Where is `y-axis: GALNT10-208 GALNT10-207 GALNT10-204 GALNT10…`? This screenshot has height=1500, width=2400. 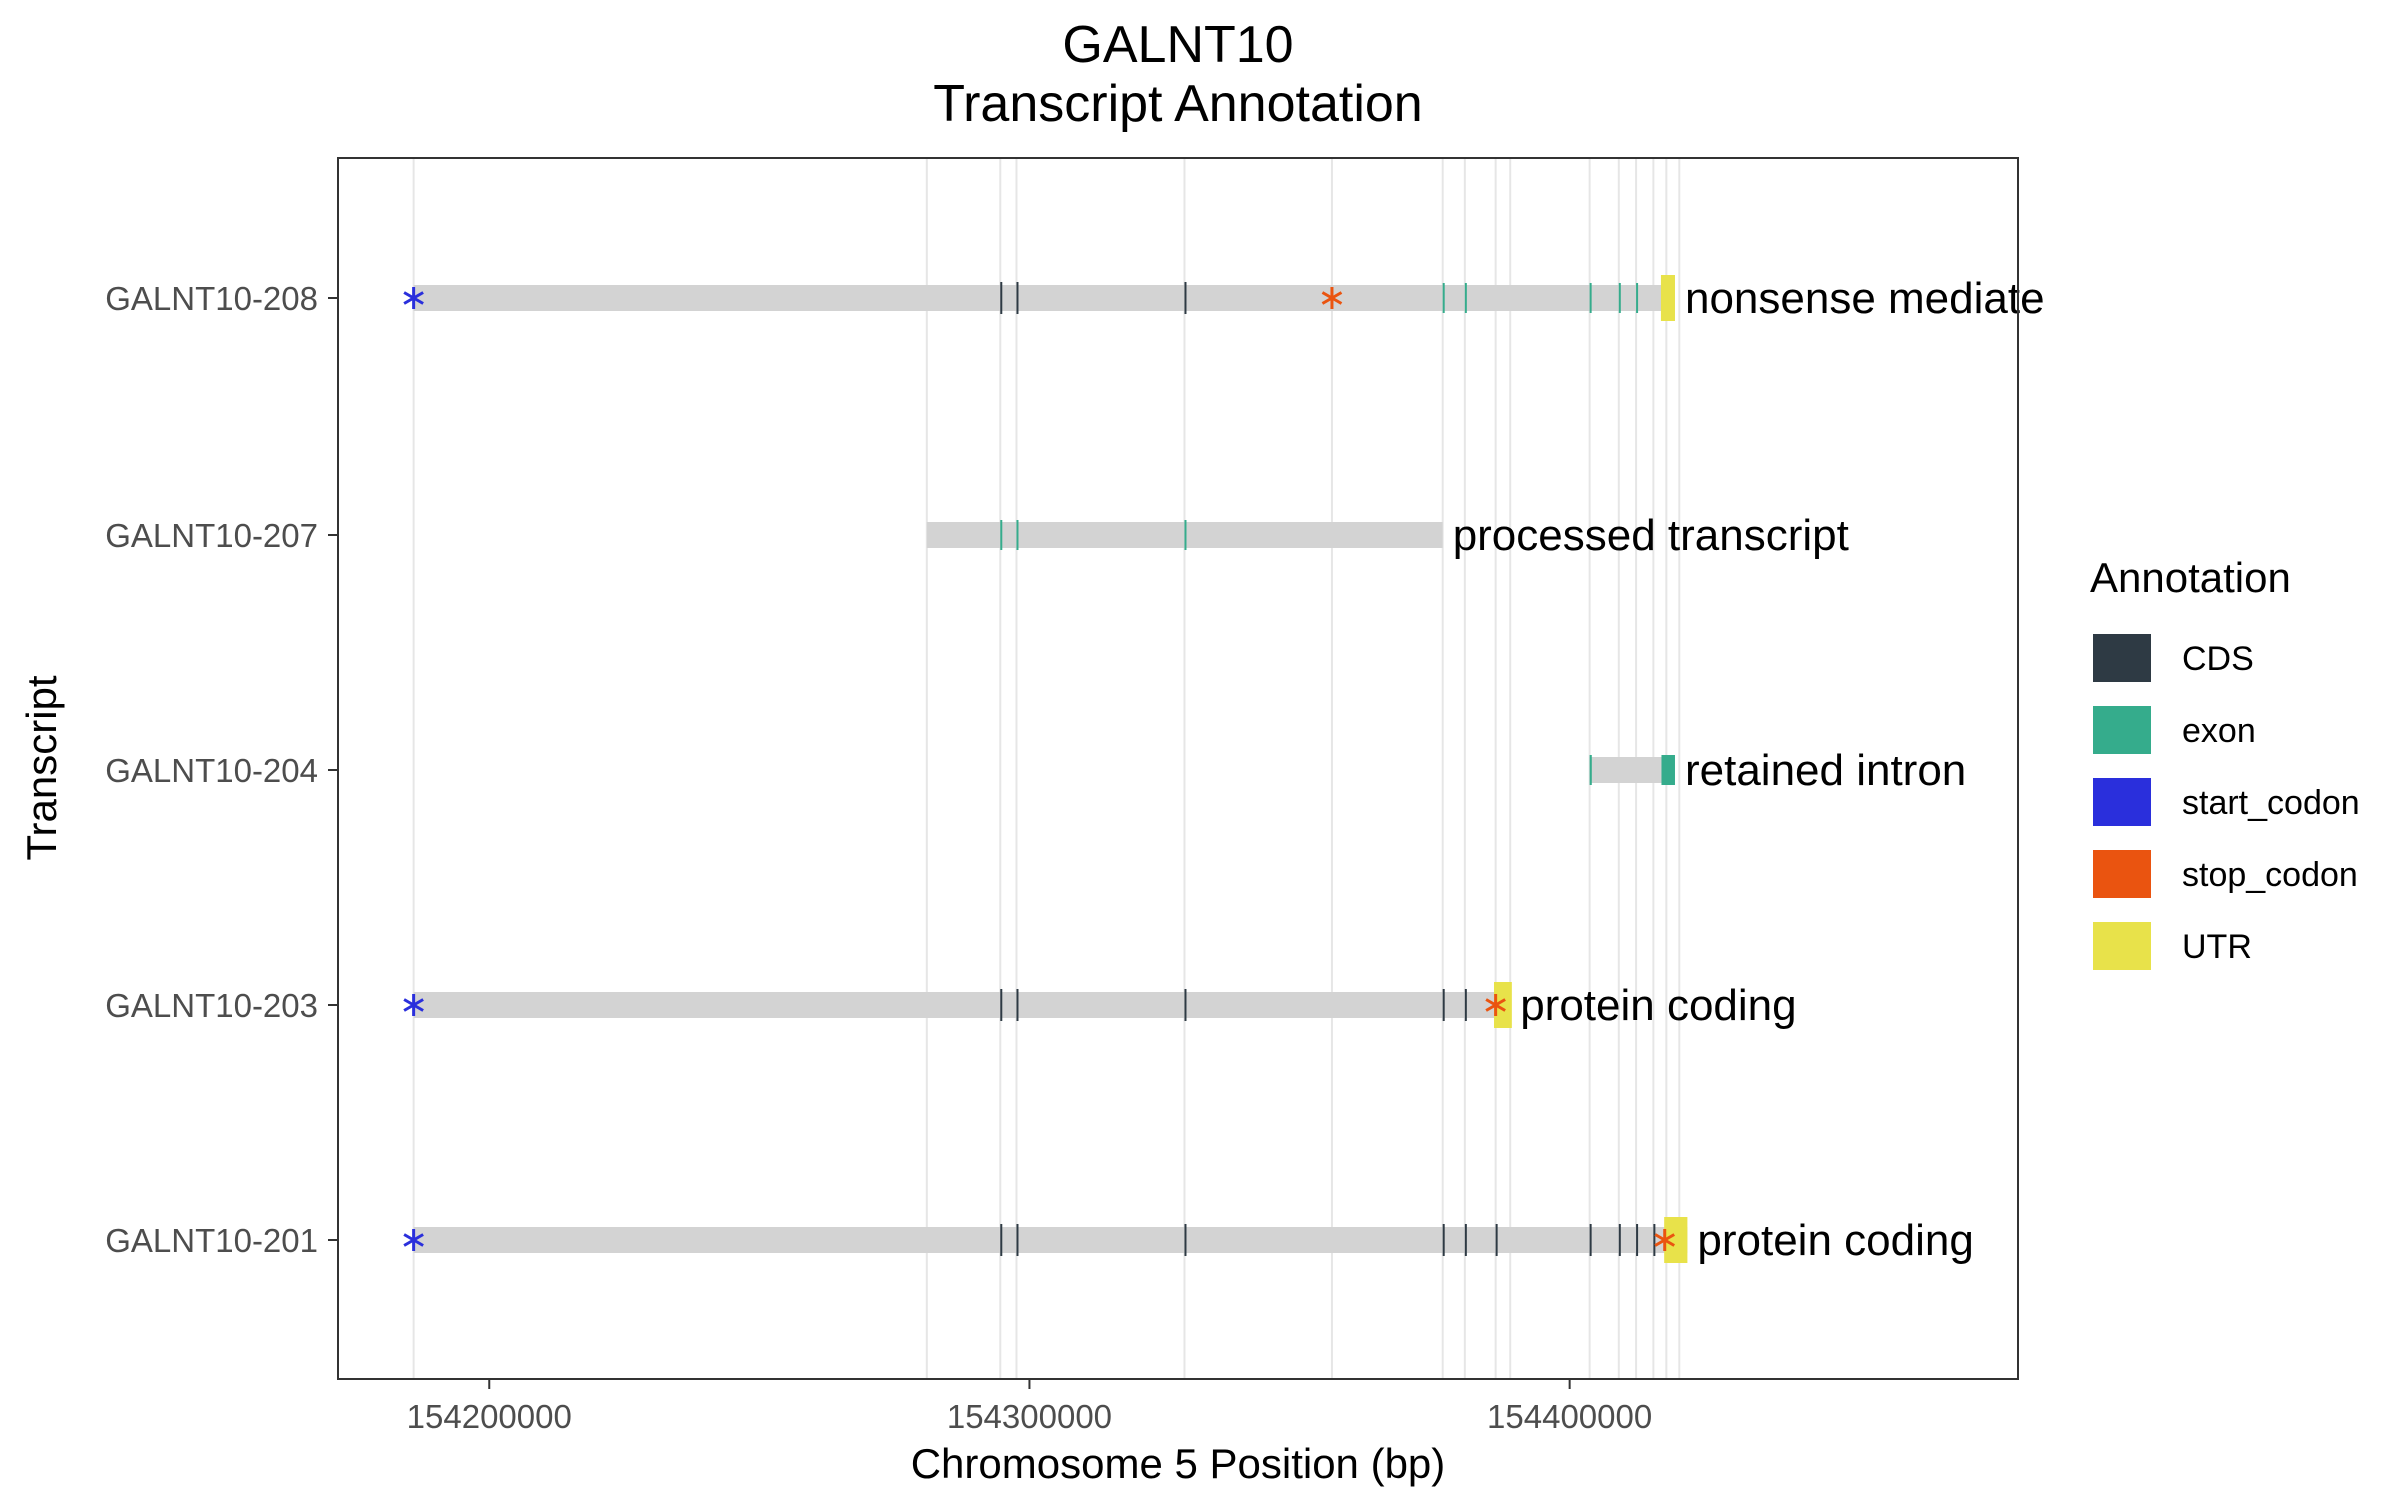 y-axis: GALNT10-208 GALNT10-207 GALNT10-204 GALNT10… is located at coordinates (221, 769).